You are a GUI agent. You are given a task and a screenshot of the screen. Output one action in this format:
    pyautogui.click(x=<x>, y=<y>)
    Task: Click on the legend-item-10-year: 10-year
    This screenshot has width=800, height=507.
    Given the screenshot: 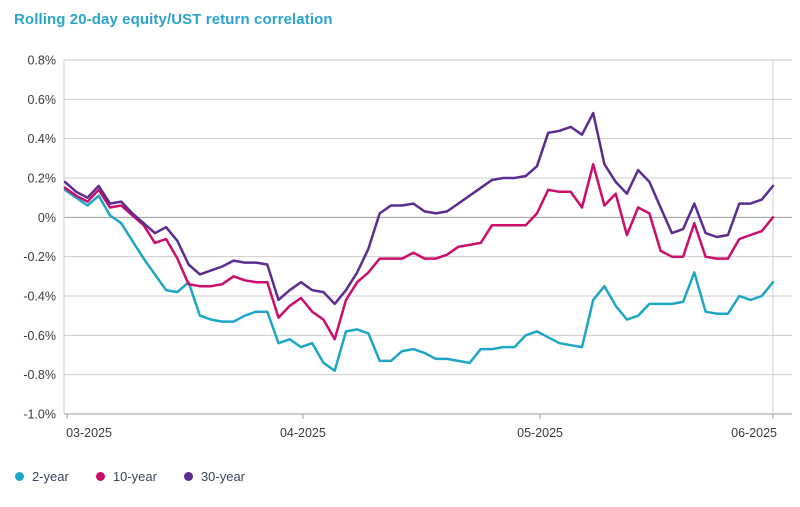 What is the action you would take?
    pyautogui.click(x=126, y=476)
    